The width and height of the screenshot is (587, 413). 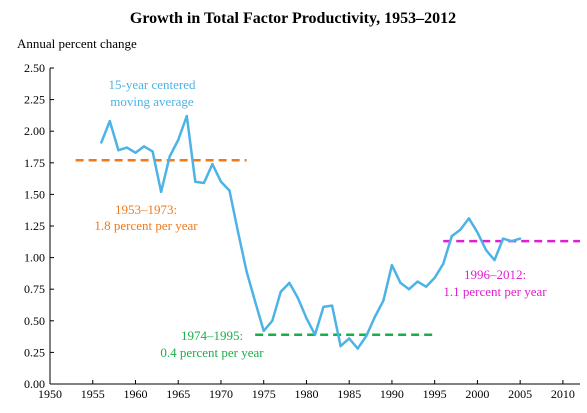 What do you see at coordinates (221, 394) in the screenshot?
I see `x-tick-label: 1970` at bounding box center [221, 394].